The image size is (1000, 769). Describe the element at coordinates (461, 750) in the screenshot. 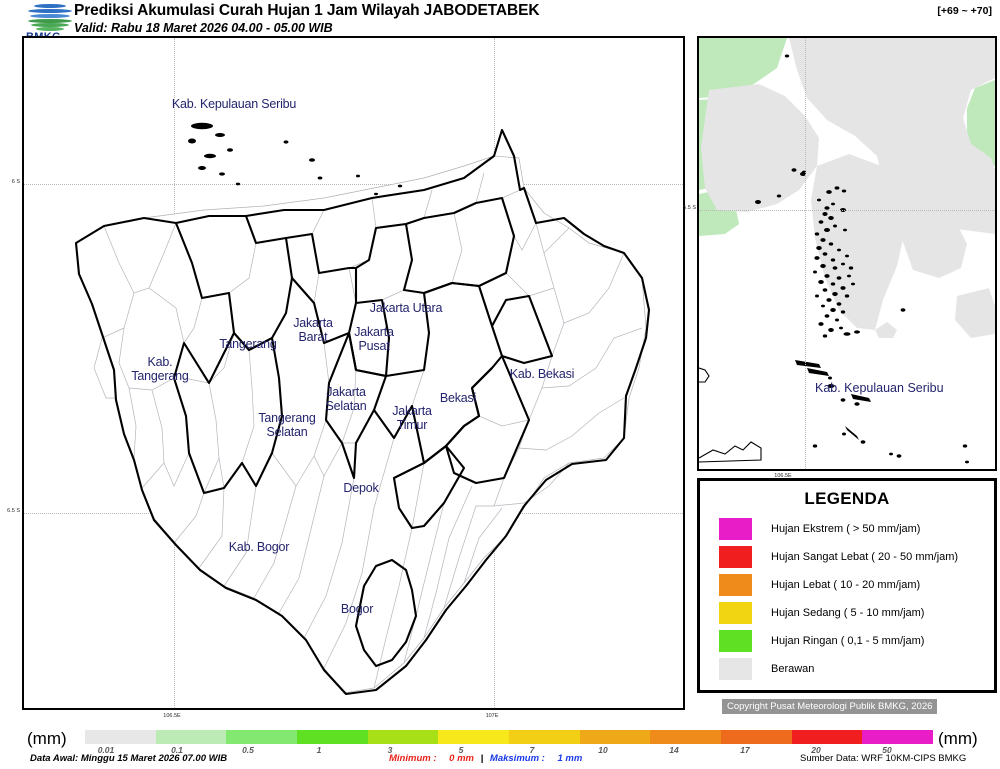

I see `colorbar-tick: 5` at that location.